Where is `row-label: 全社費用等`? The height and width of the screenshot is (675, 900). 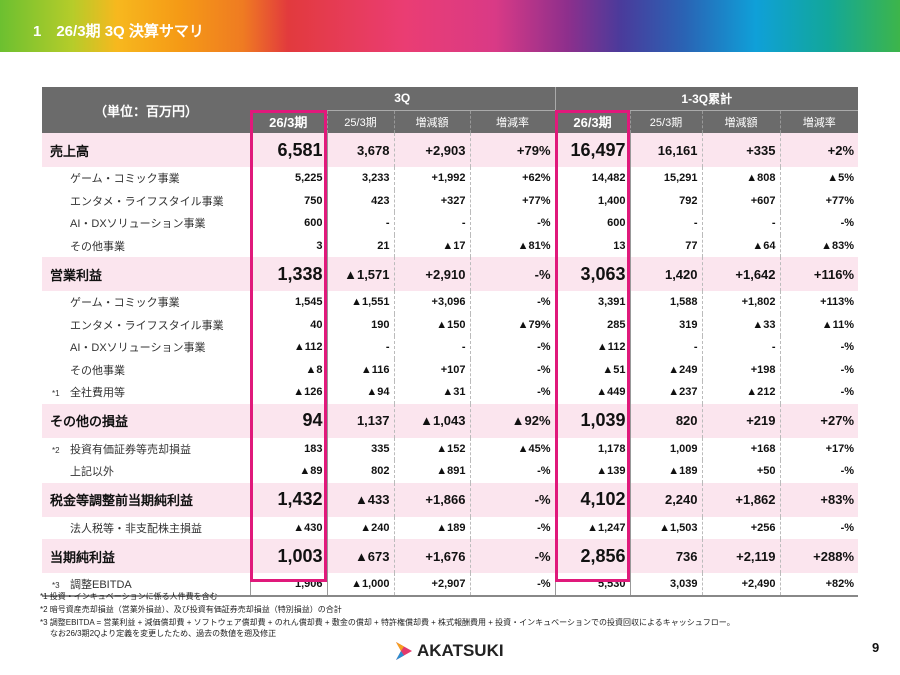
row-label: 全社費用等 is located at coordinates (97, 393).